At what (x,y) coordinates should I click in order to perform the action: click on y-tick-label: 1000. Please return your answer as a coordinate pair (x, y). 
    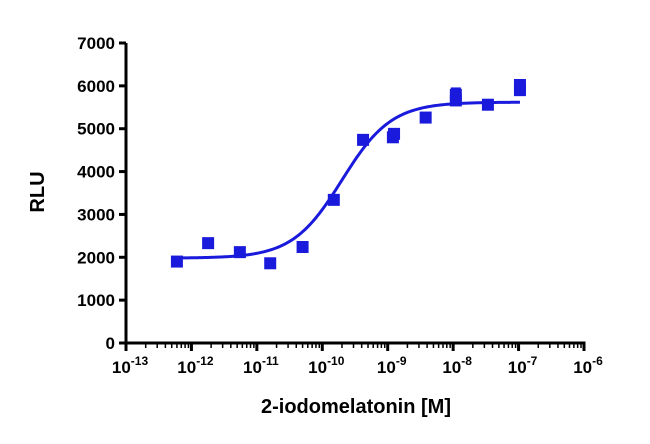
    Looking at the image, I should click on (96, 300).